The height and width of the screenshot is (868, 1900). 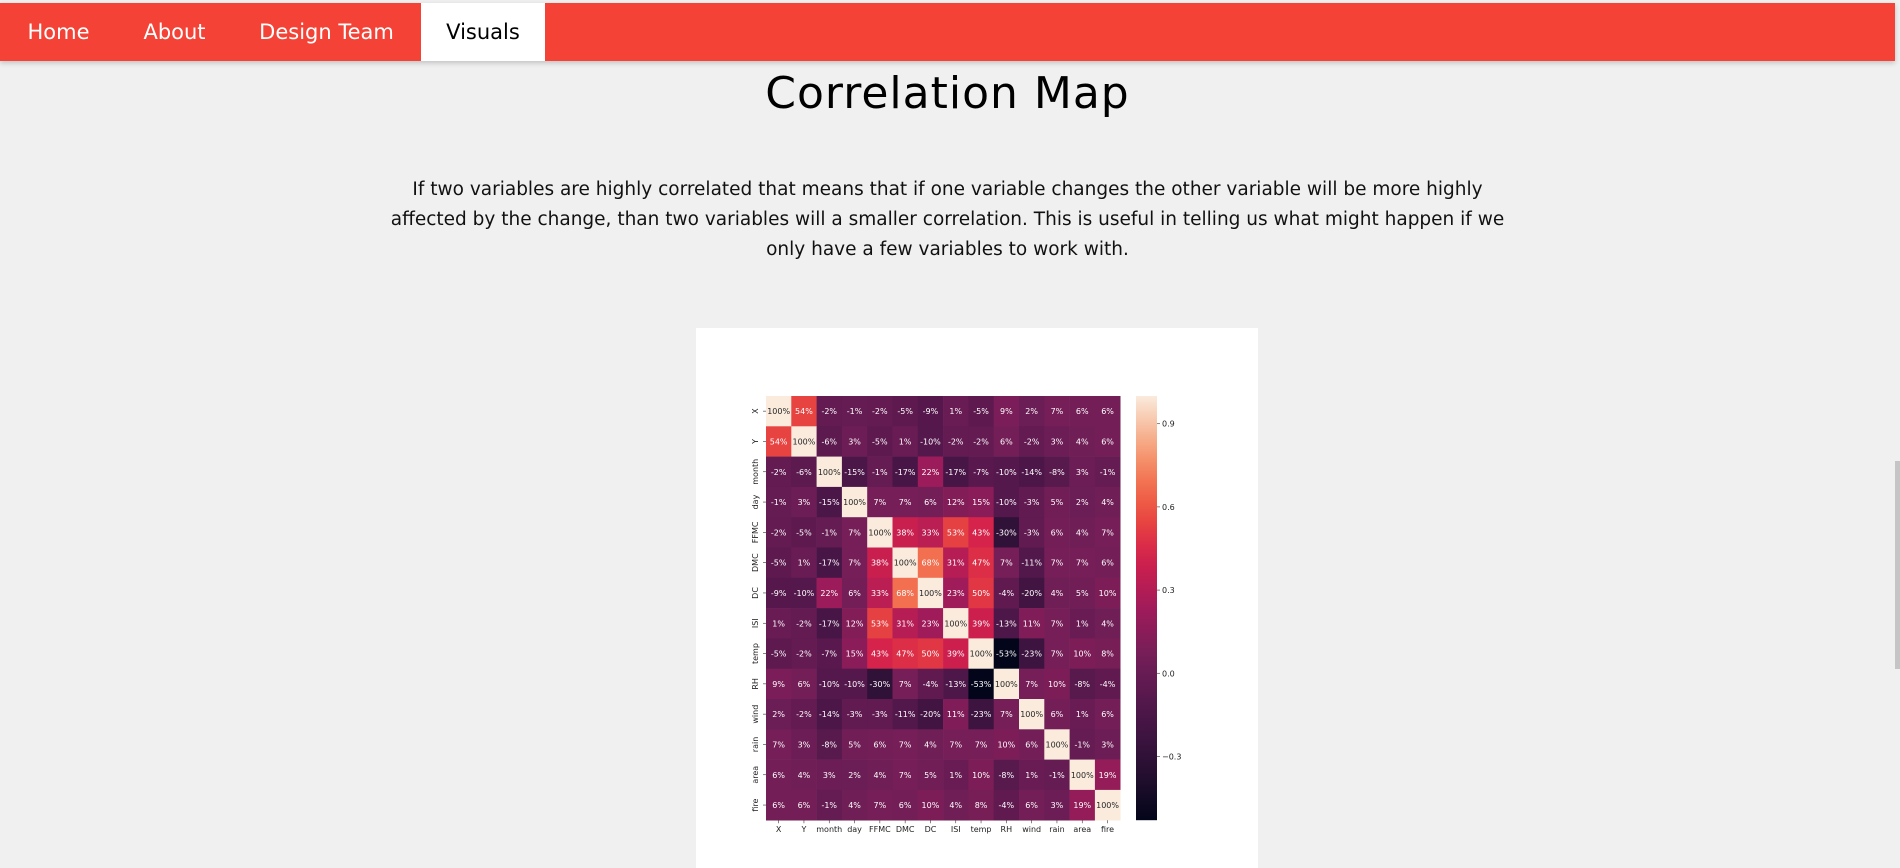 What do you see at coordinates (483, 32) in the screenshot?
I see `nav-visuals: Visuals` at bounding box center [483, 32].